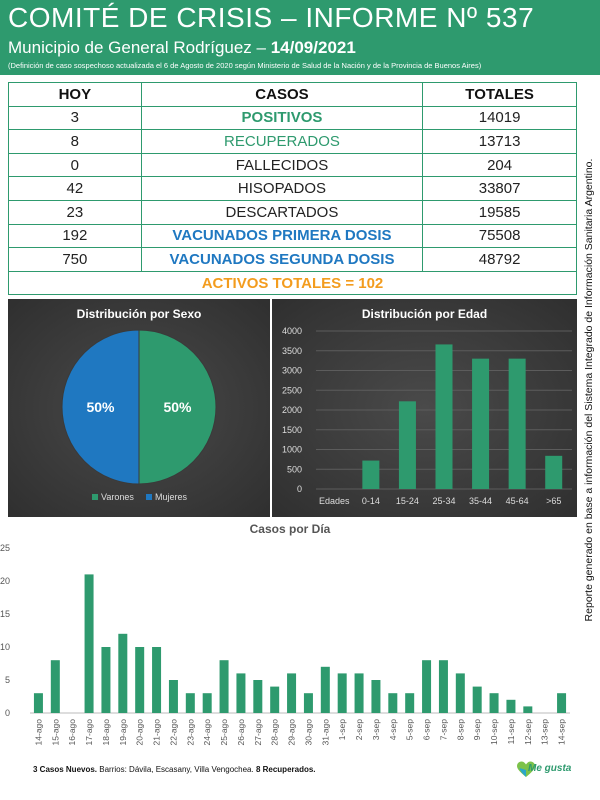 The width and height of the screenshot is (600, 800). Describe the element at coordinates (477, 730) in the screenshot. I see `x-tick-label: 9-sep` at that location.